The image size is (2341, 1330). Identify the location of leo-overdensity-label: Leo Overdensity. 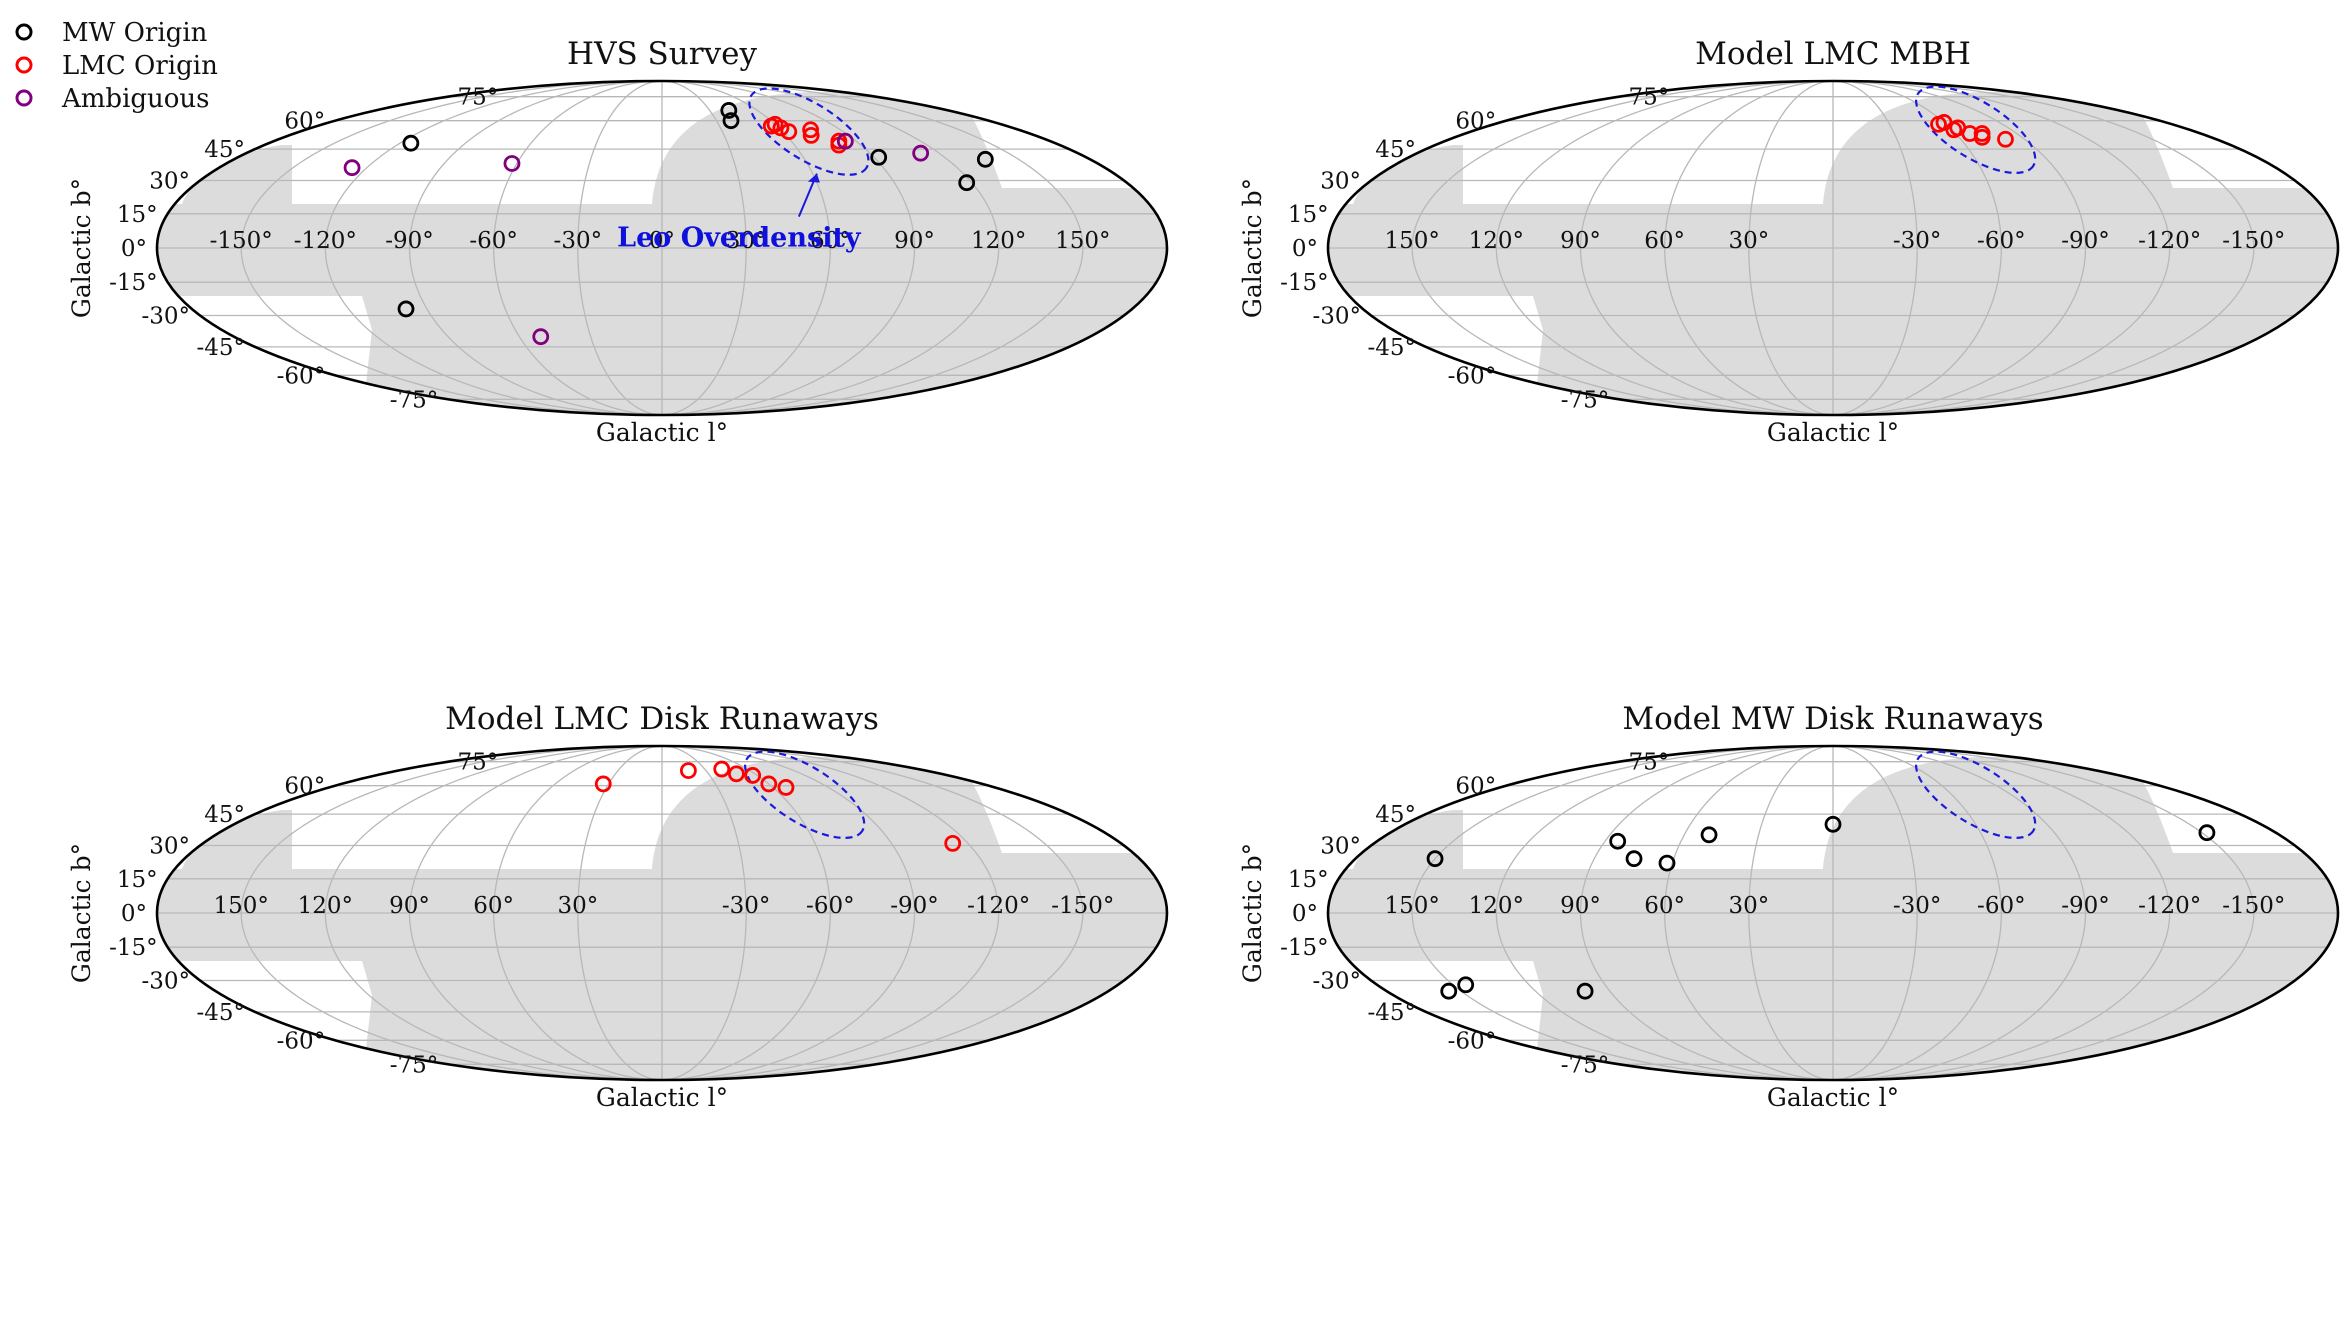
(739, 238).